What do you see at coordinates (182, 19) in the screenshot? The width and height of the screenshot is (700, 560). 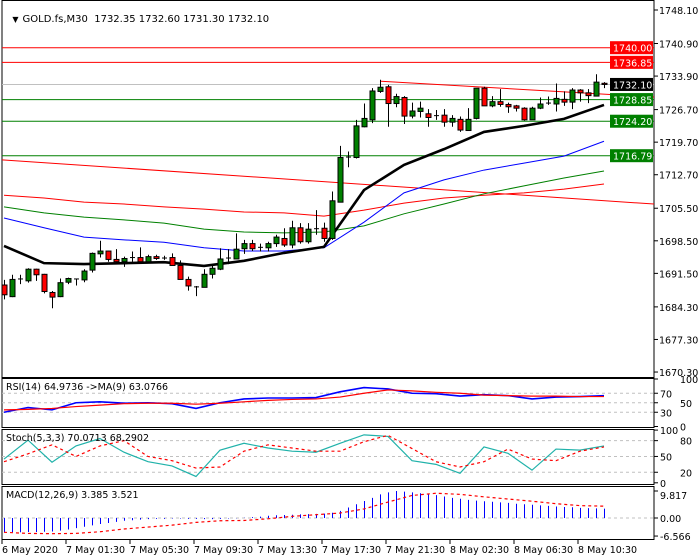 I see `ohlc-readout: 1732.35 1732.60 1731.30 1732.10` at bounding box center [182, 19].